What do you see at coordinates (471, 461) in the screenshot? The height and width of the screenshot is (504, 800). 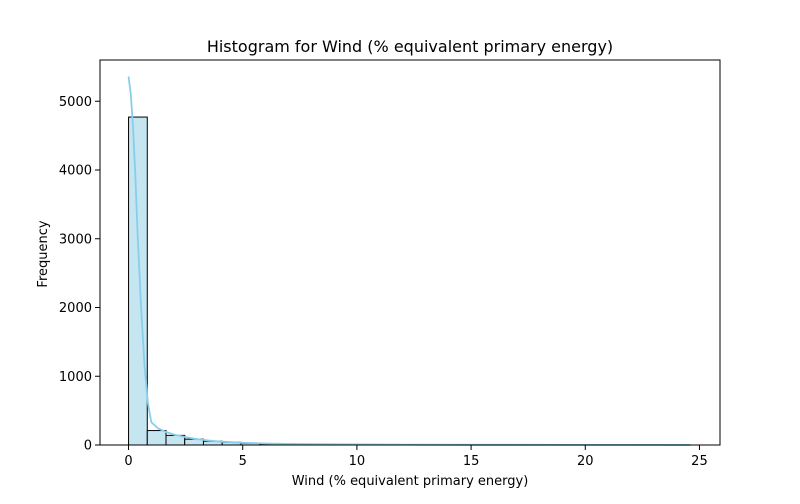 I see `x-tick-label: 15` at bounding box center [471, 461].